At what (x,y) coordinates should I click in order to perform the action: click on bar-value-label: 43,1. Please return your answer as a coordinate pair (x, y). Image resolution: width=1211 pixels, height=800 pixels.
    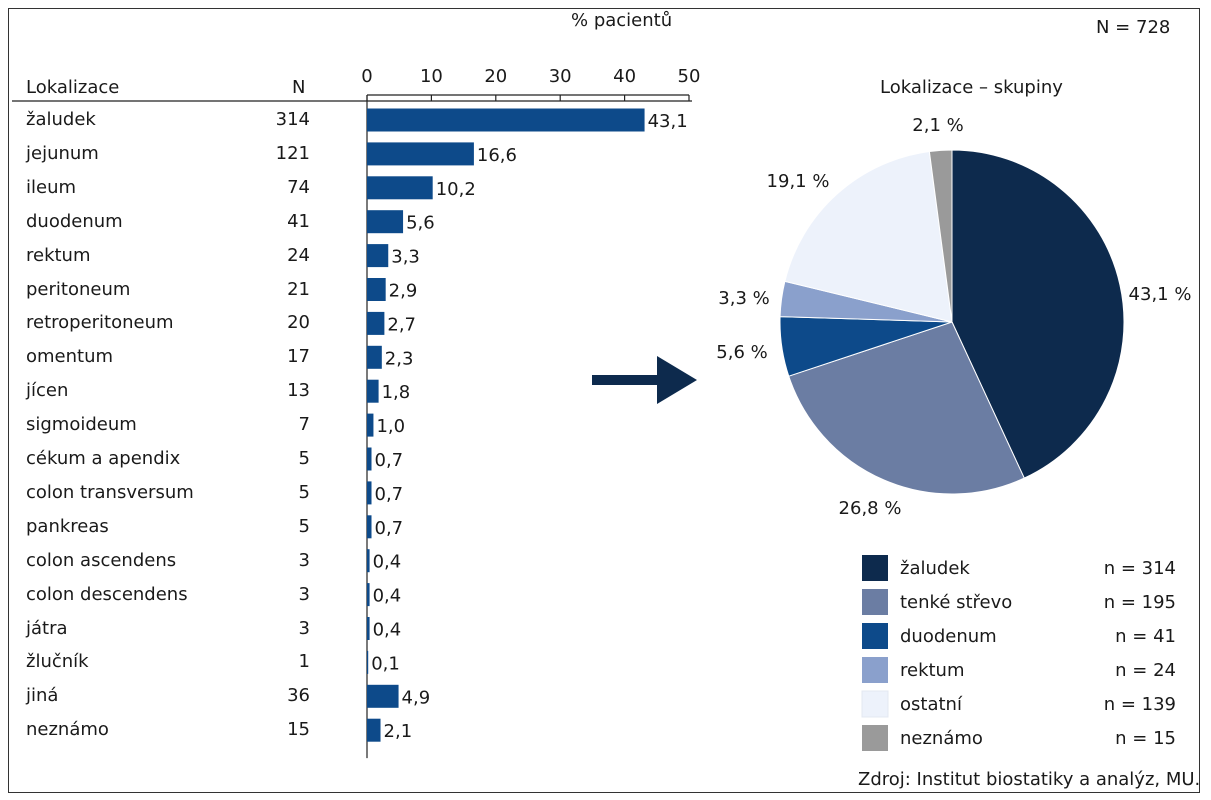
    Looking at the image, I should click on (668, 121).